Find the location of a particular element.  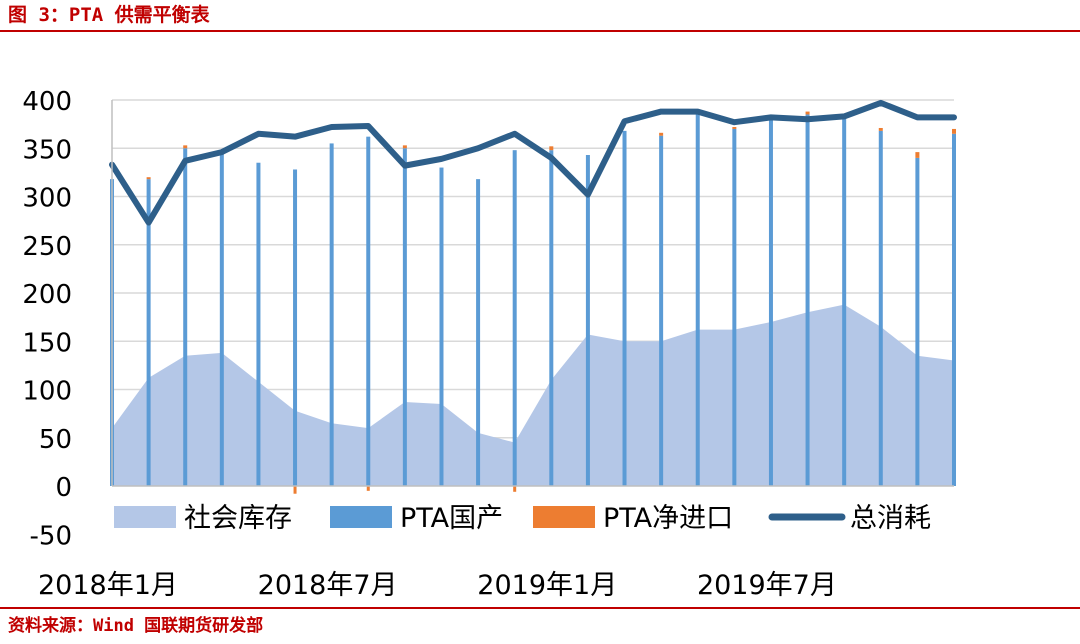

y-tick-label: 250 is located at coordinates (47, 247).